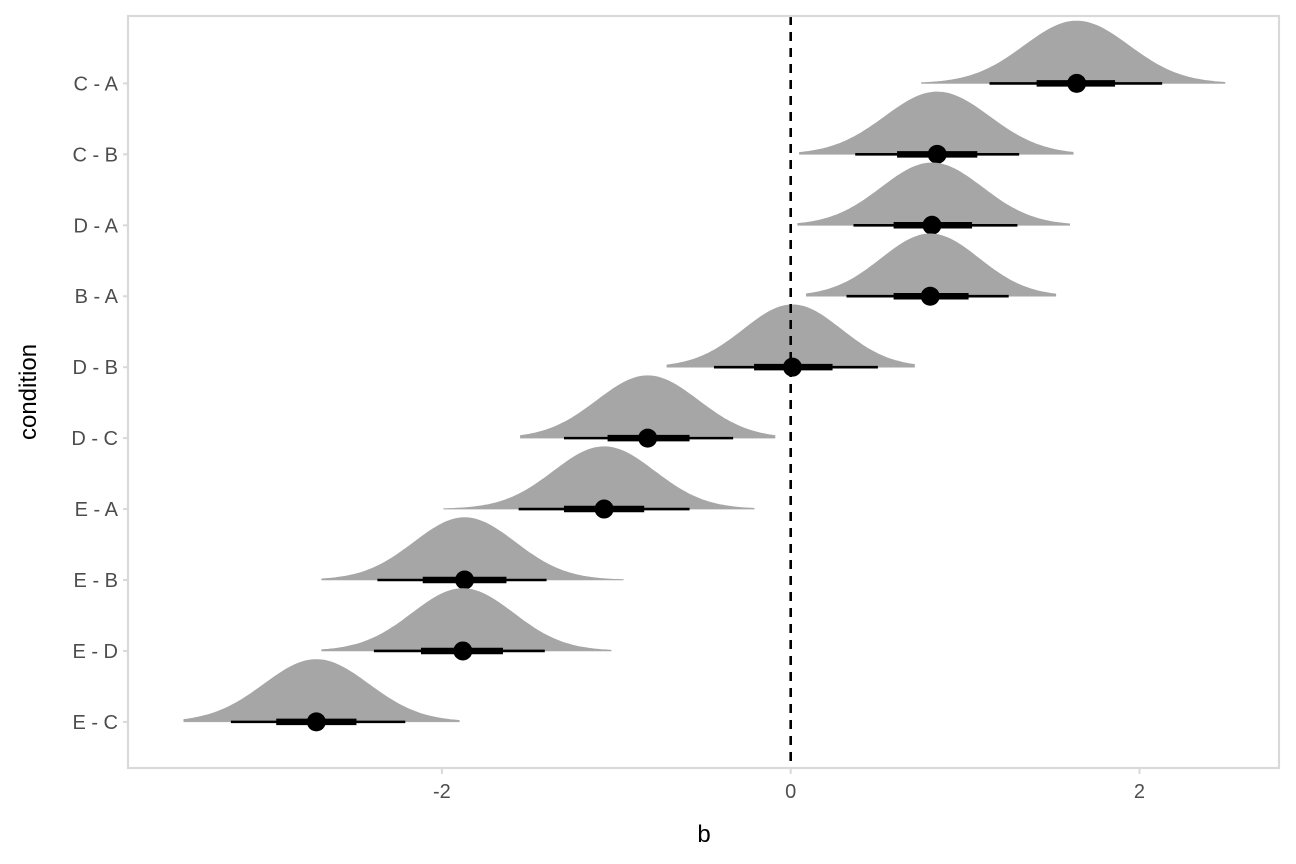 This screenshot has height=864, width=1296. I want to click on row-b-a, so click(931, 269).